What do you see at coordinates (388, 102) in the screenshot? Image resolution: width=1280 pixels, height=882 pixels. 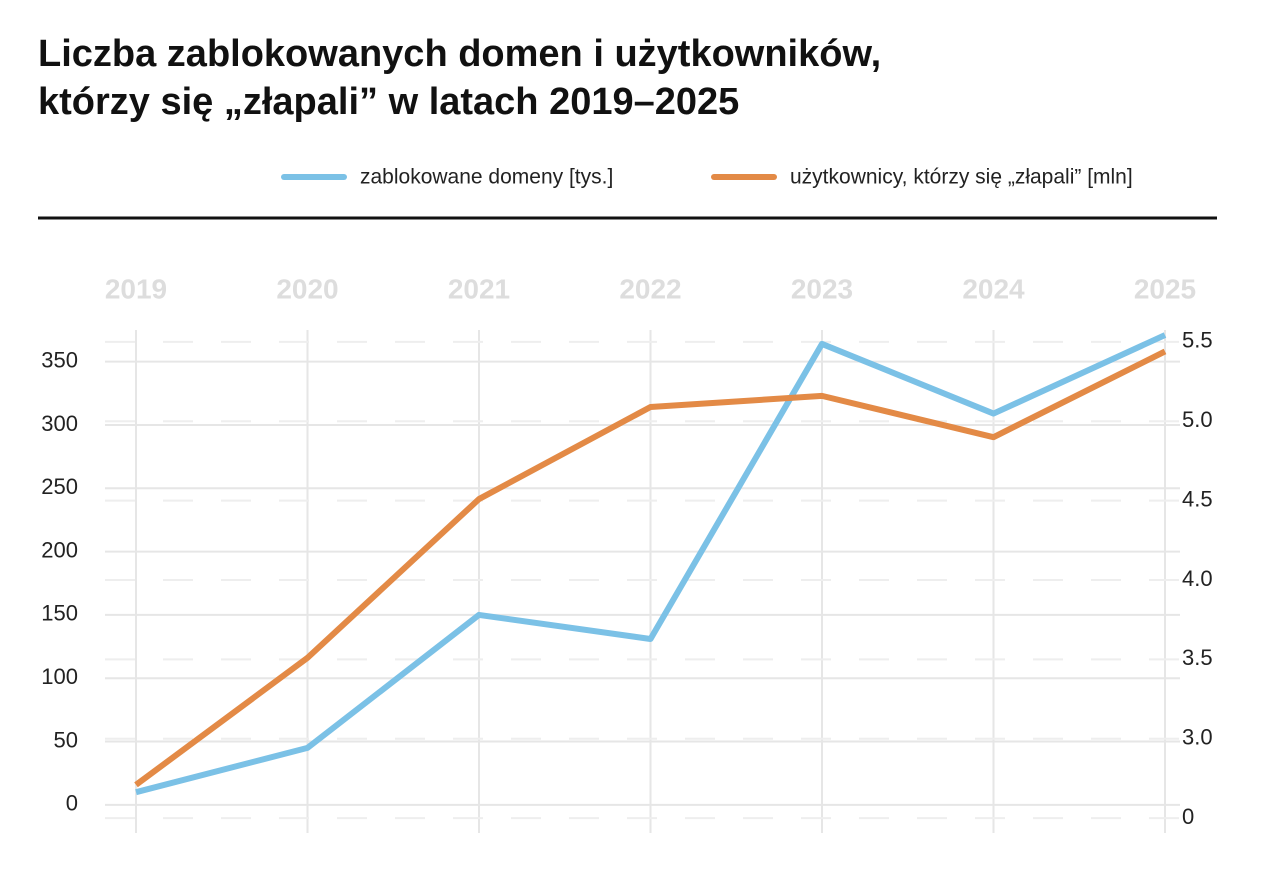 I see `chart-subtitle: którzy się „złapali” w latach 2019–2025` at bounding box center [388, 102].